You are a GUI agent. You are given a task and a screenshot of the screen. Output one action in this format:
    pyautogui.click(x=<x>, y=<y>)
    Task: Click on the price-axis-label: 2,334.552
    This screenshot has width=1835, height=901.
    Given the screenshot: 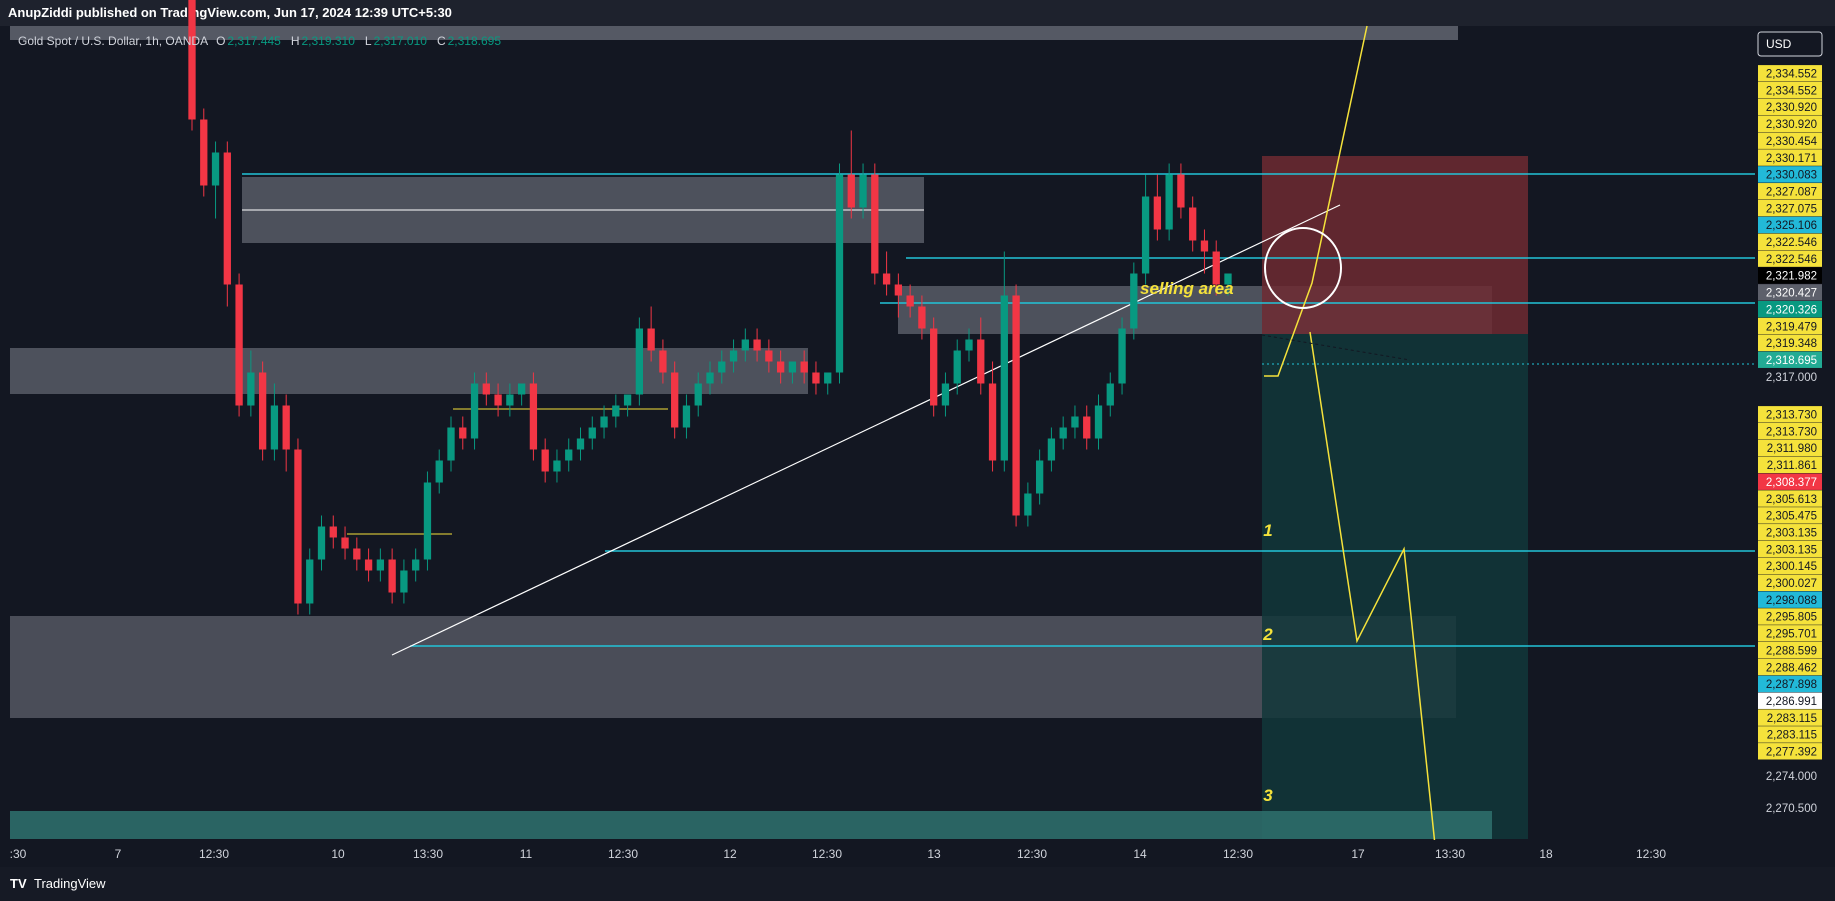 What is the action you would take?
    pyautogui.click(x=1790, y=90)
    